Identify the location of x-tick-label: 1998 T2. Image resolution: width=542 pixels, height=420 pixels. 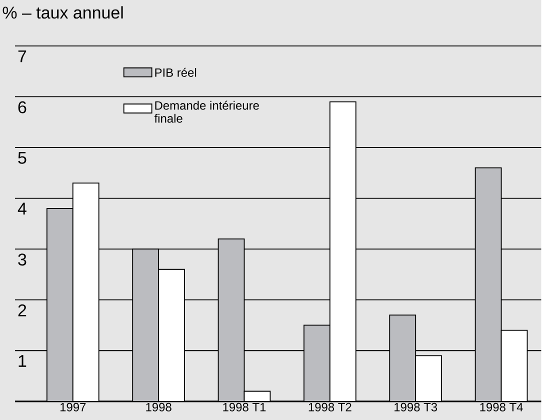
(330, 407).